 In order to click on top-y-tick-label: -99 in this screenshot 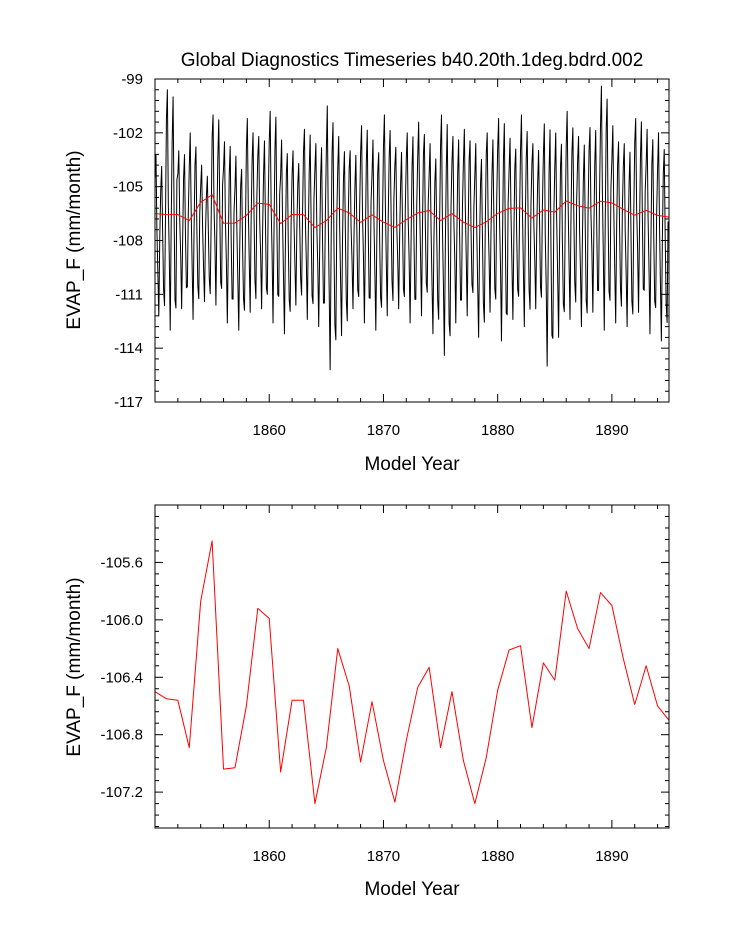, I will do `click(132, 79)`.